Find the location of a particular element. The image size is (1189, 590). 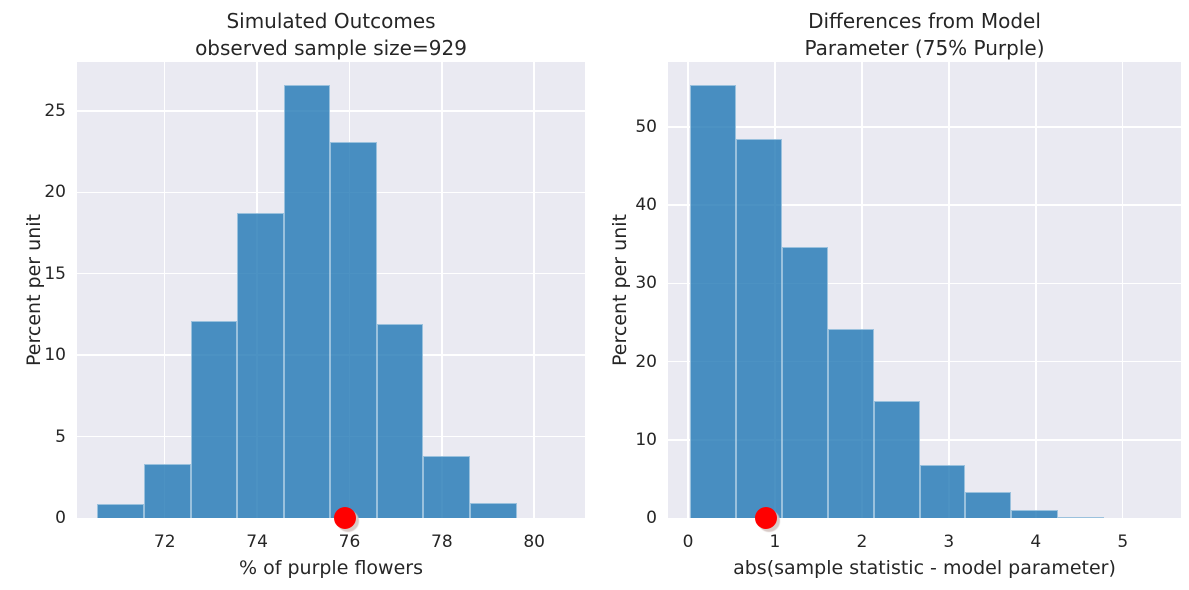

right-ytick-40: 40 is located at coordinates (646, 205).